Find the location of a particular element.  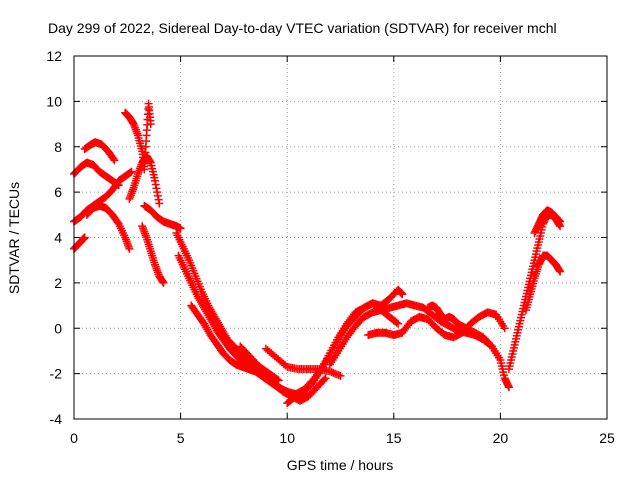

series-arc-p is located at coordinates (343, 353).